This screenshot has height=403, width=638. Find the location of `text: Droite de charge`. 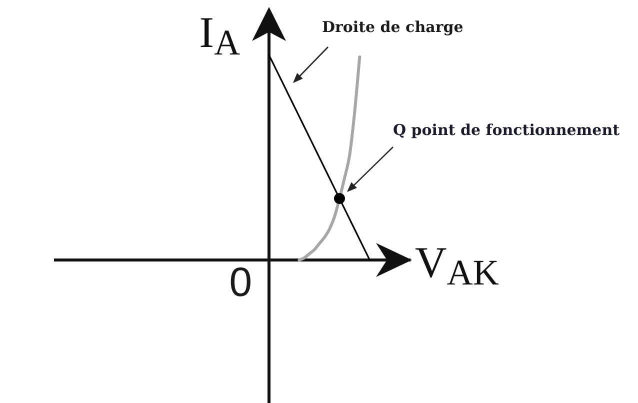

text: Droite de charge is located at coordinates (393, 27).